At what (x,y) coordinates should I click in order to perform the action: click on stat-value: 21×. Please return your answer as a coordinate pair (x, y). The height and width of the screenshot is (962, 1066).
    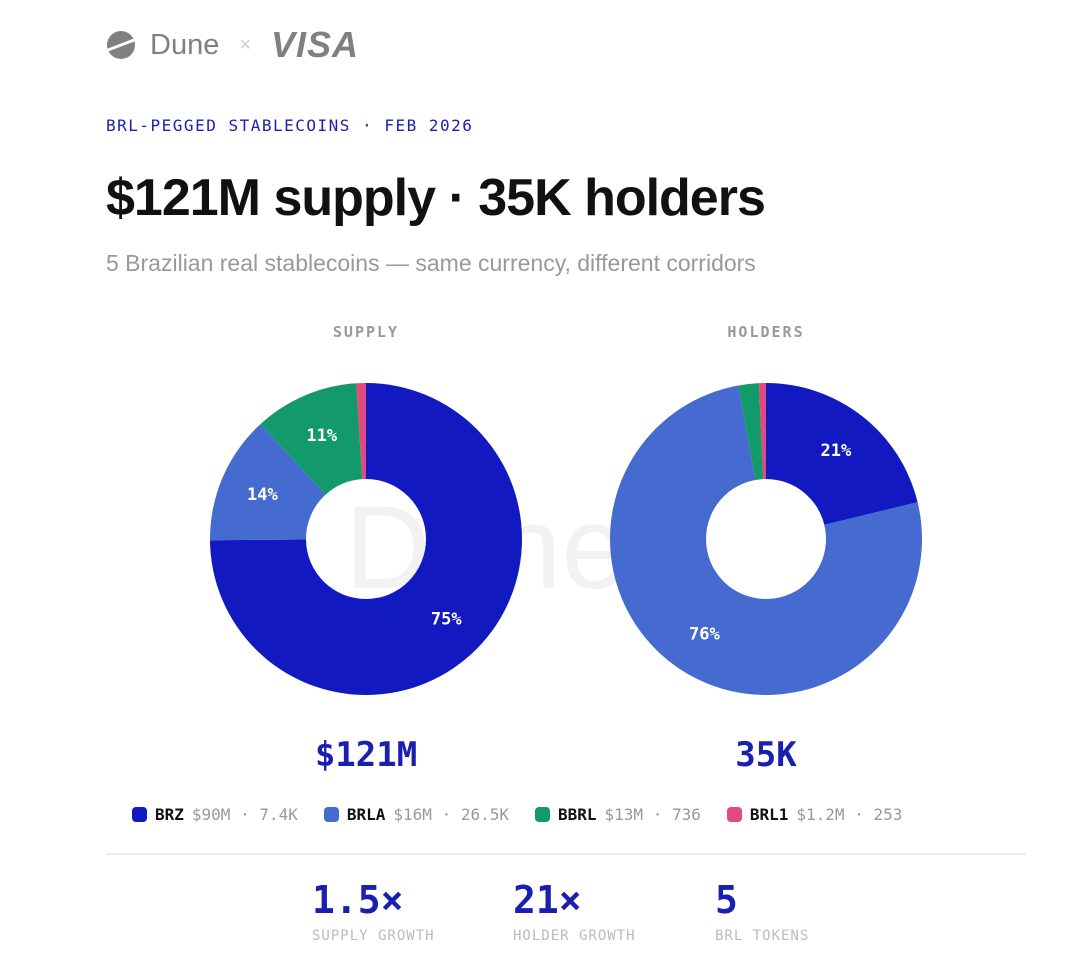
    Looking at the image, I should click on (547, 900).